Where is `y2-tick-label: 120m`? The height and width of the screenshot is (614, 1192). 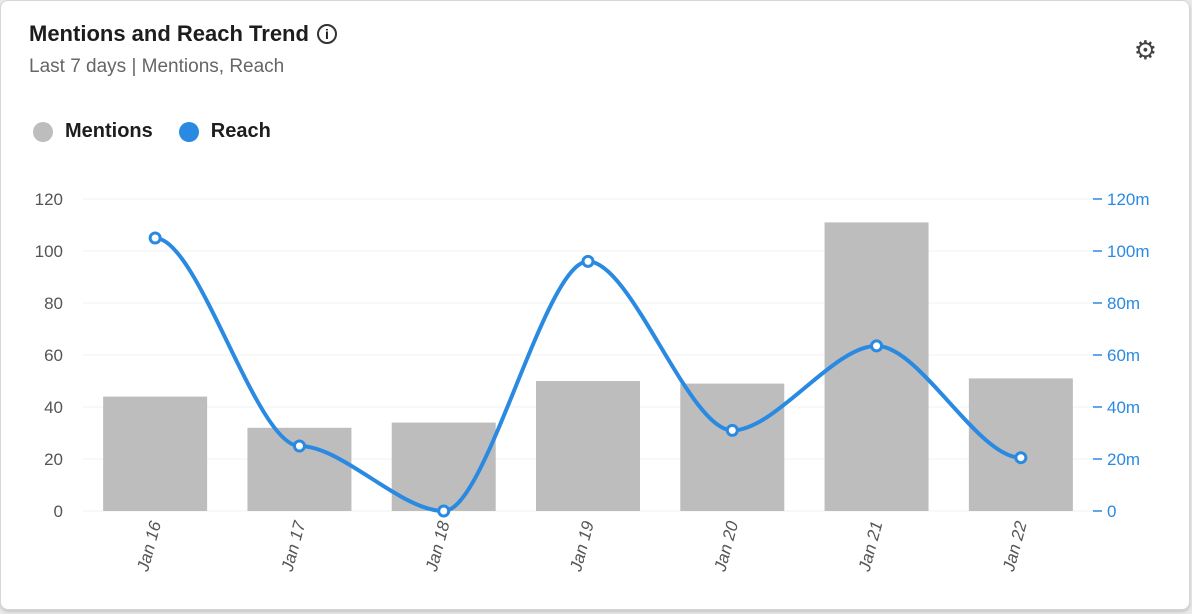 y2-tick-label: 120m is located at coordinates (1128, 199).